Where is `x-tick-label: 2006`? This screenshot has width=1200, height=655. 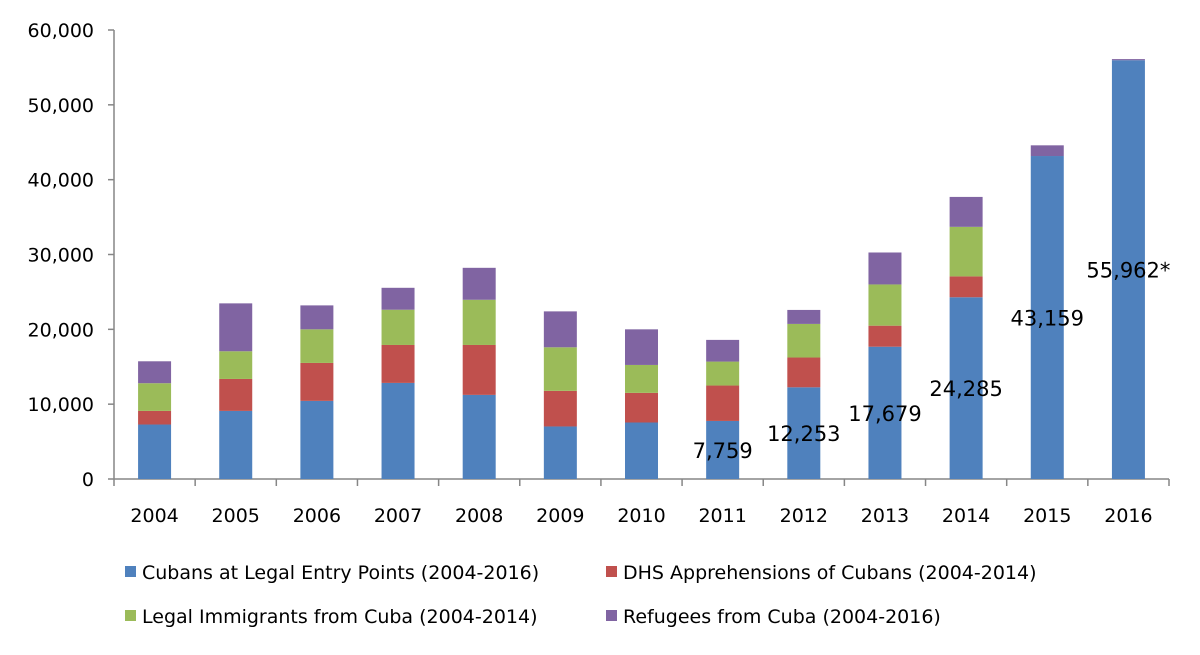
x-tick-label: 2006 is located at coordinates (317, 516).